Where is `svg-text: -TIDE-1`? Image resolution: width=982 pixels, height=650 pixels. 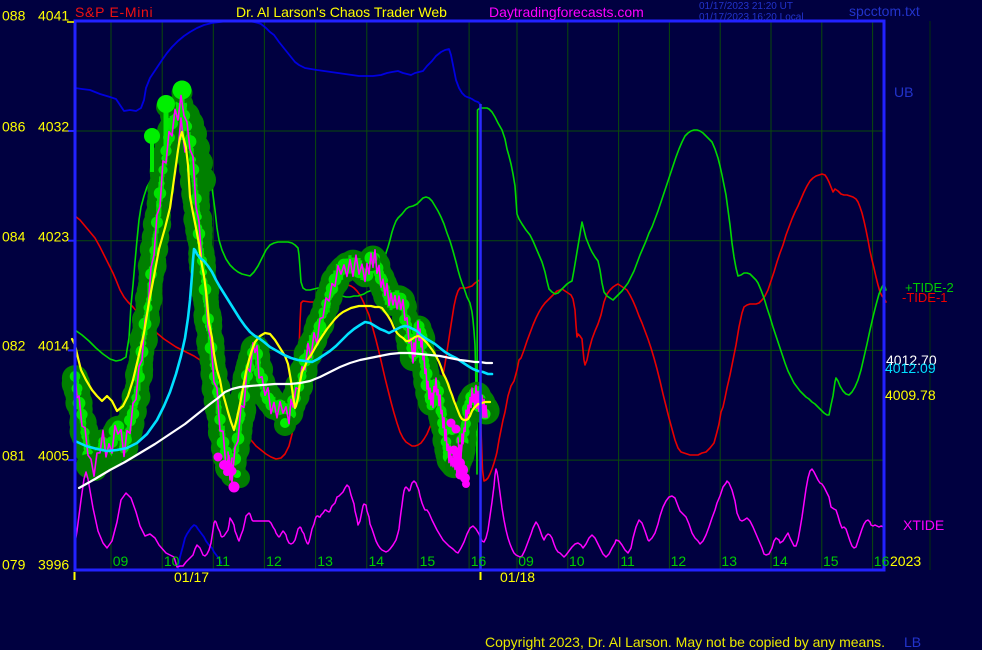
svg-text: -TIDE-1 is located at coordinates (925, 297).